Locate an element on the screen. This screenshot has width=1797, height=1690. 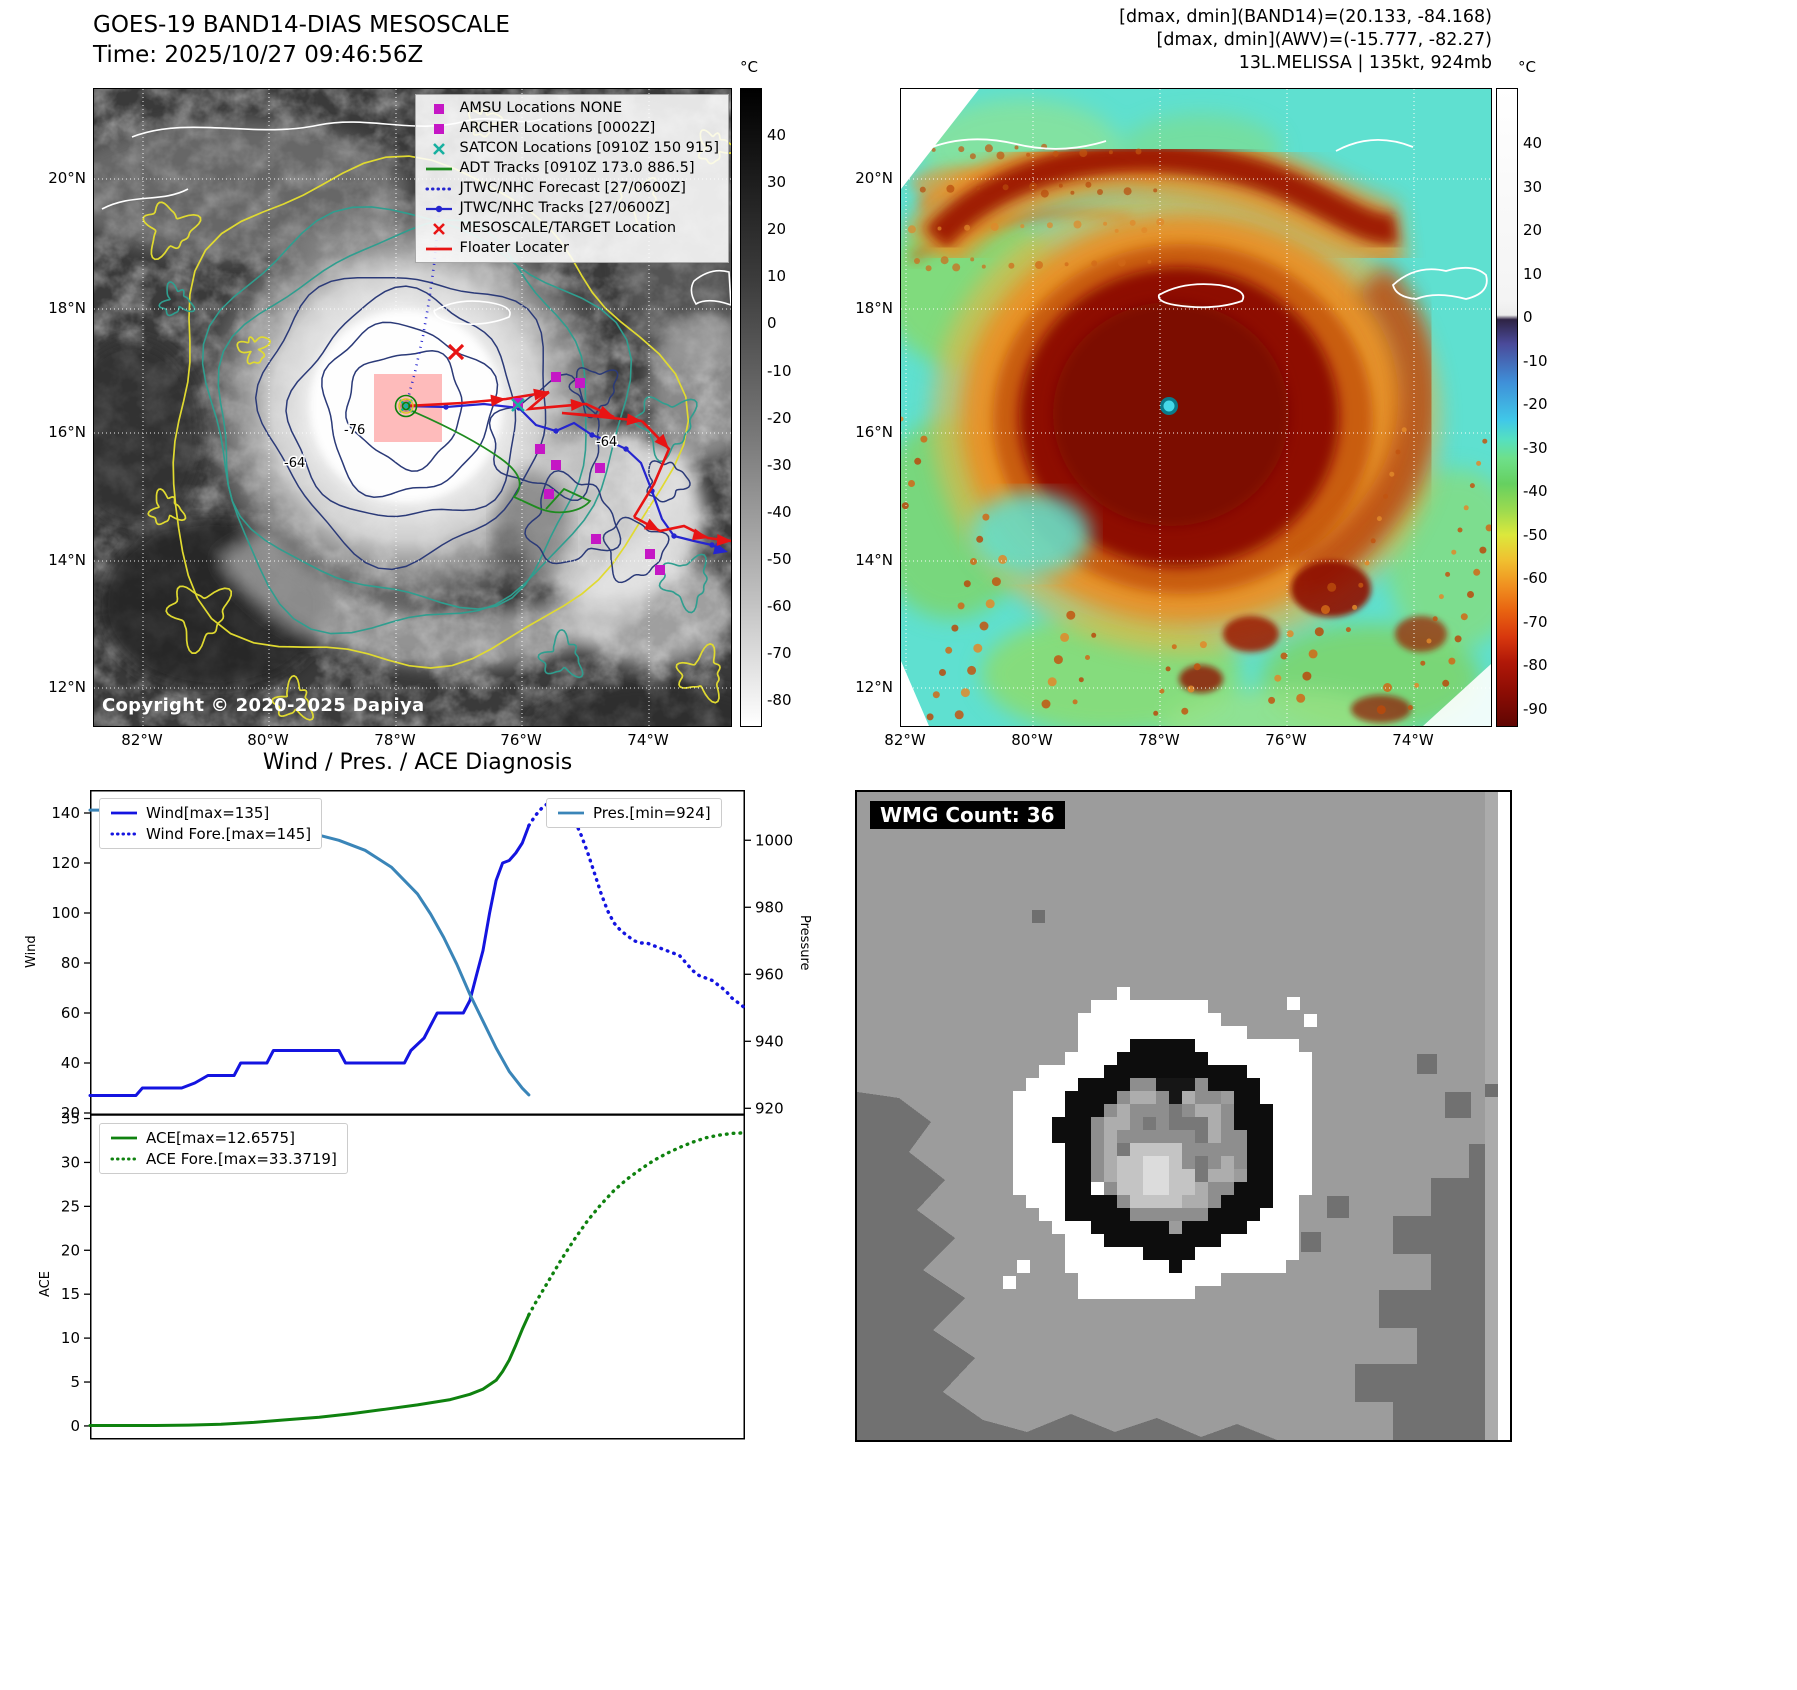
copyright-text: Copyright © 2020-2025 Dapiya is located at coordinates (263, 705).